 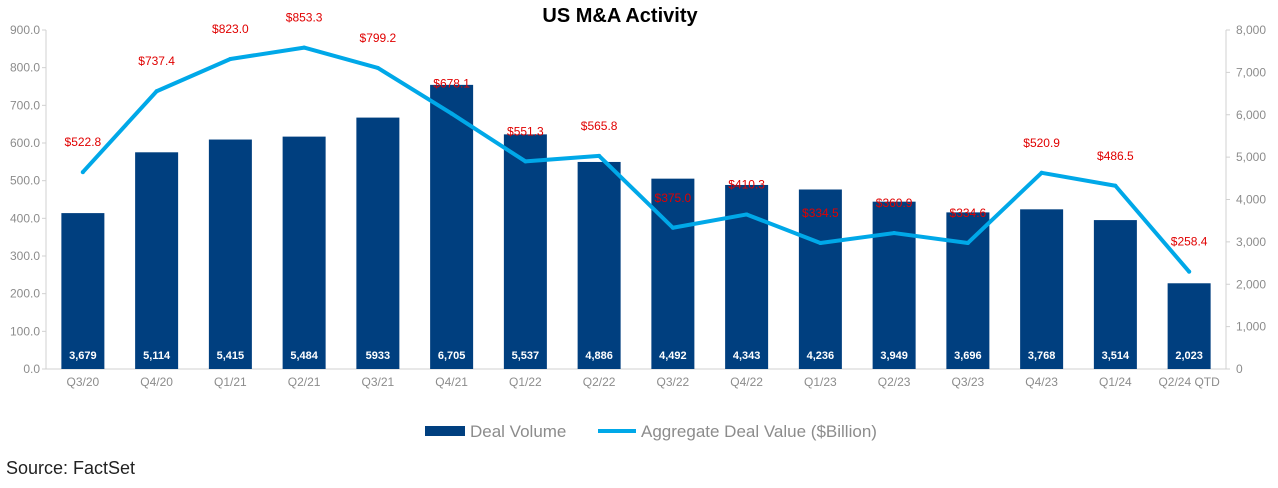 What do you see at coordinates (1116, 356) in the screenshot?
I see `bar-value-label: 3,514` at bounding box center [1116, 356].